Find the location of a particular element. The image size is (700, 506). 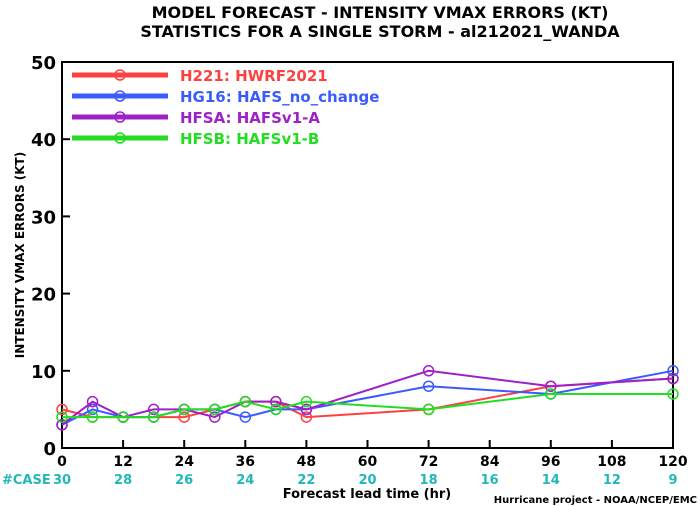

case-count-value: 22 is located at coordinates (306, 480).